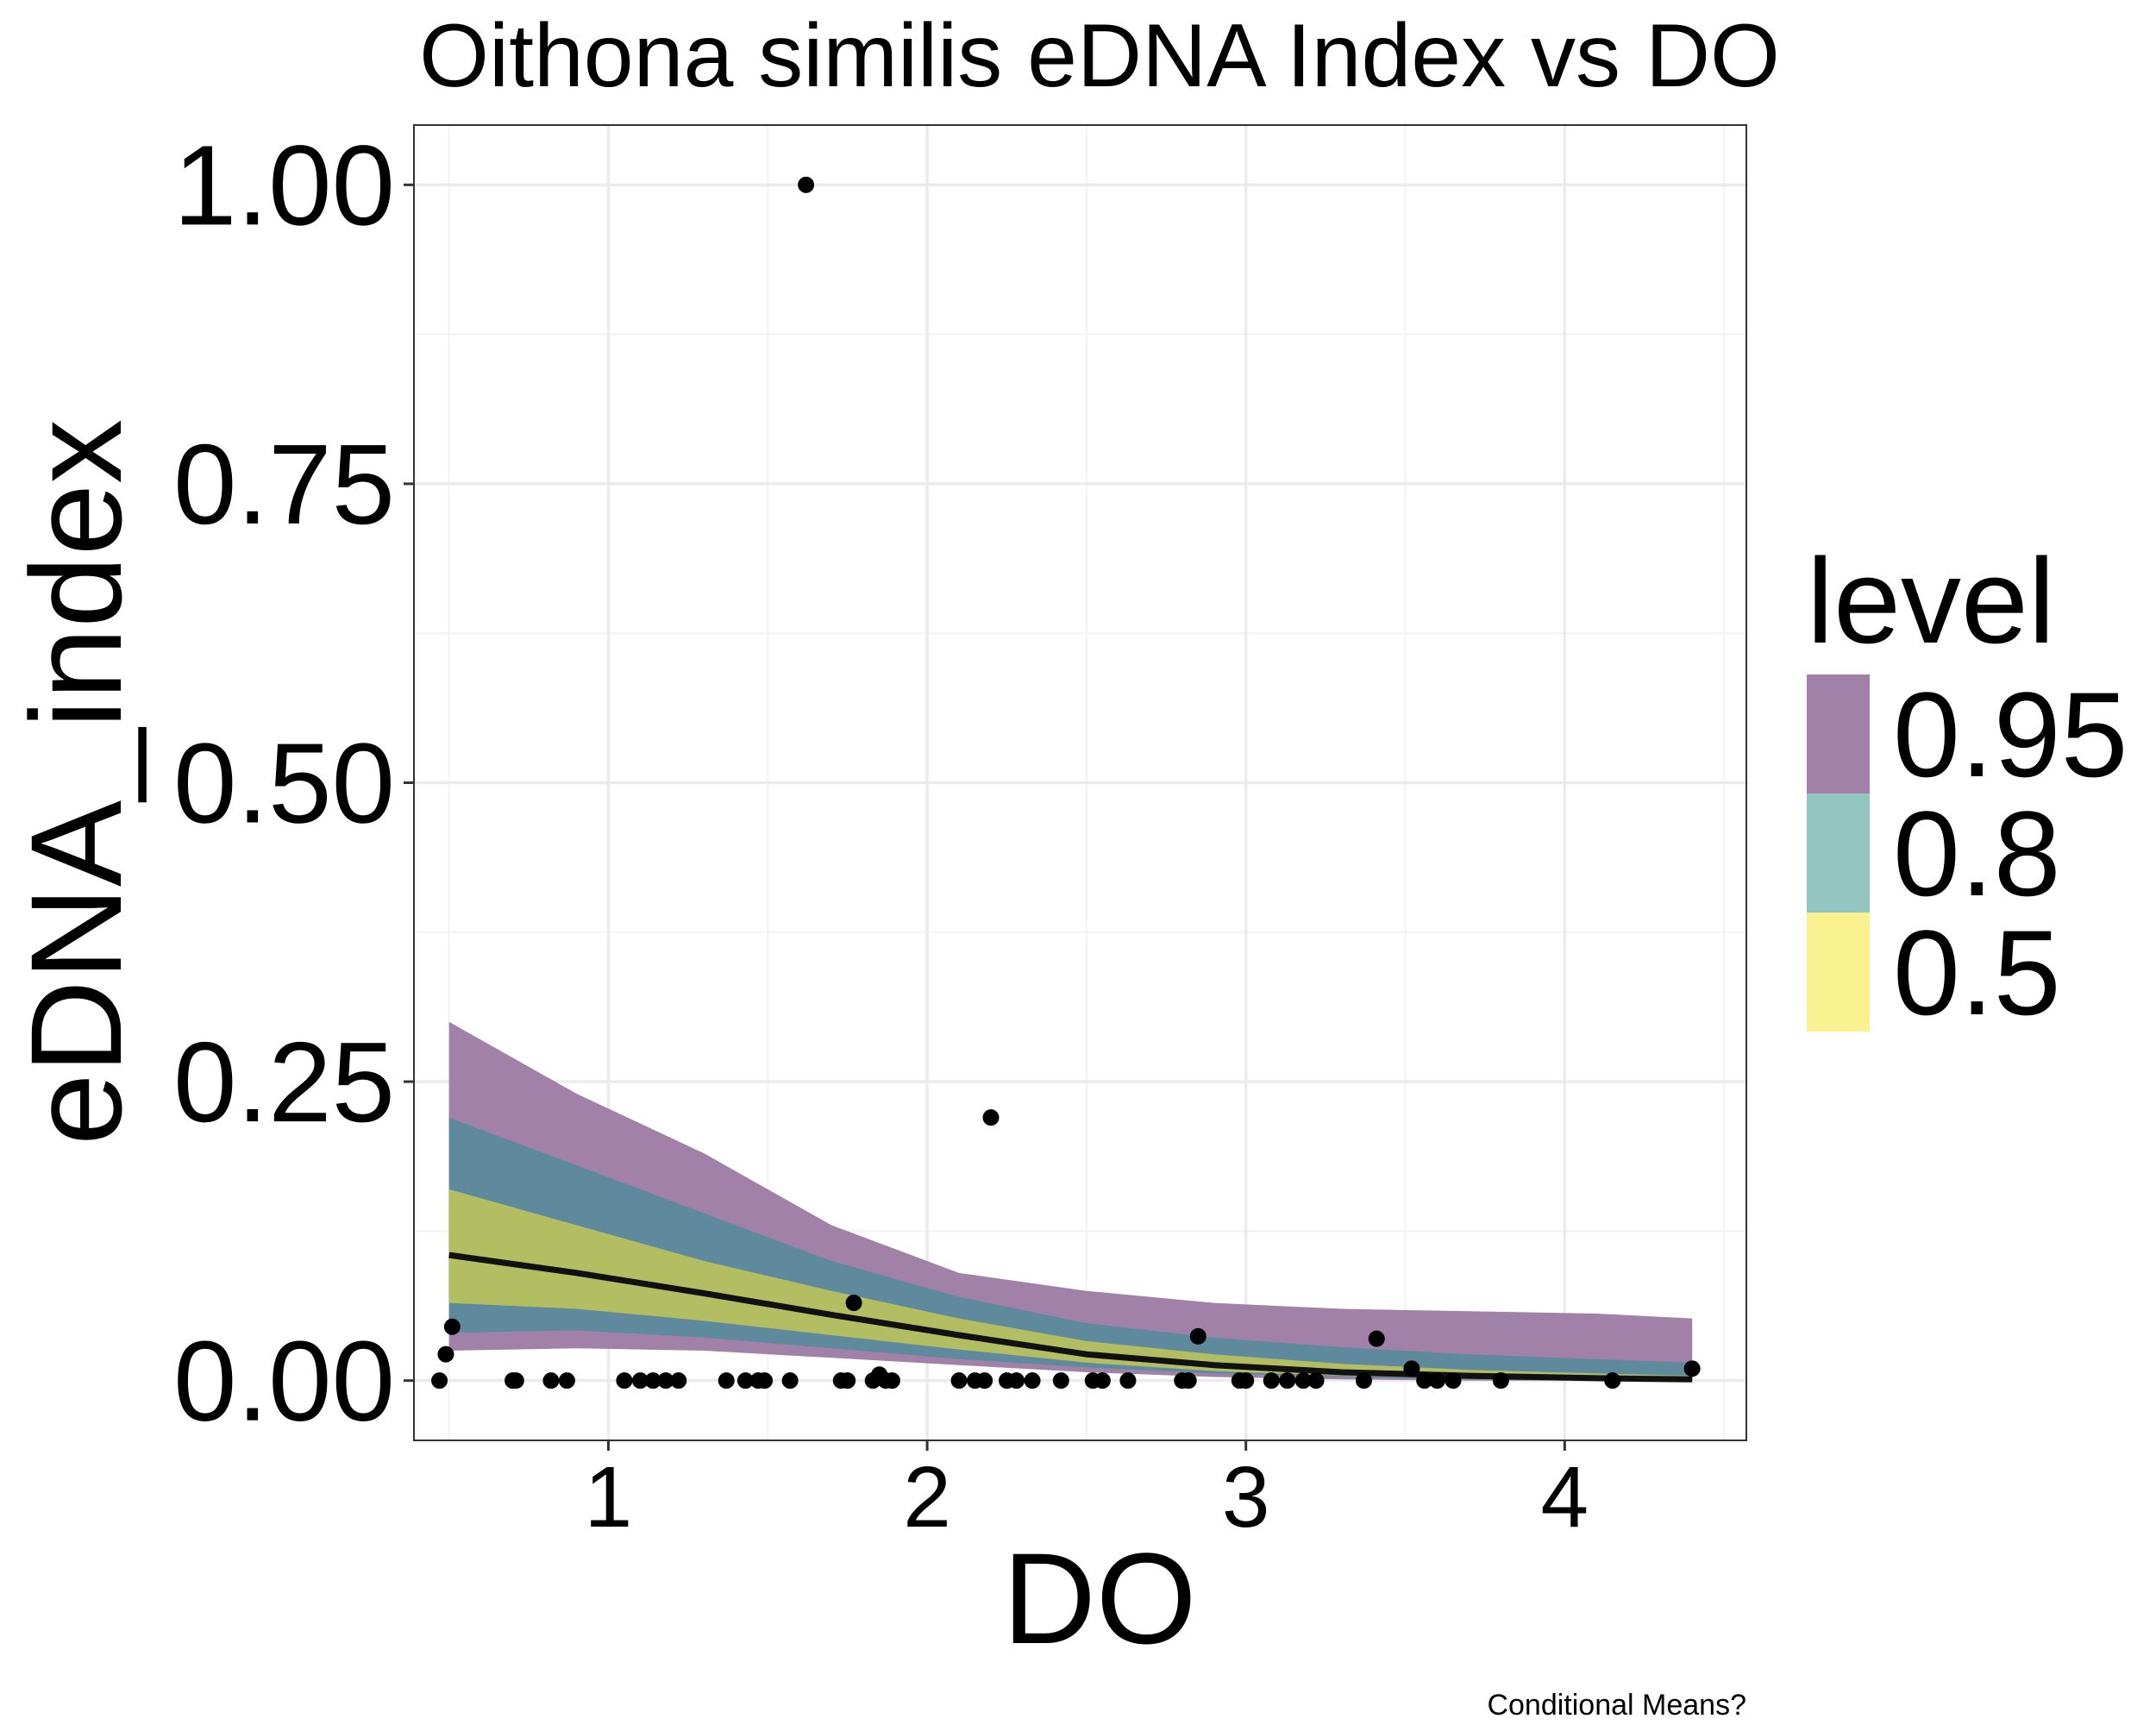 This screenshot has height=1725, width=2156. I want to click on y-tick-label-0: 0.00, so click(284, 1382).